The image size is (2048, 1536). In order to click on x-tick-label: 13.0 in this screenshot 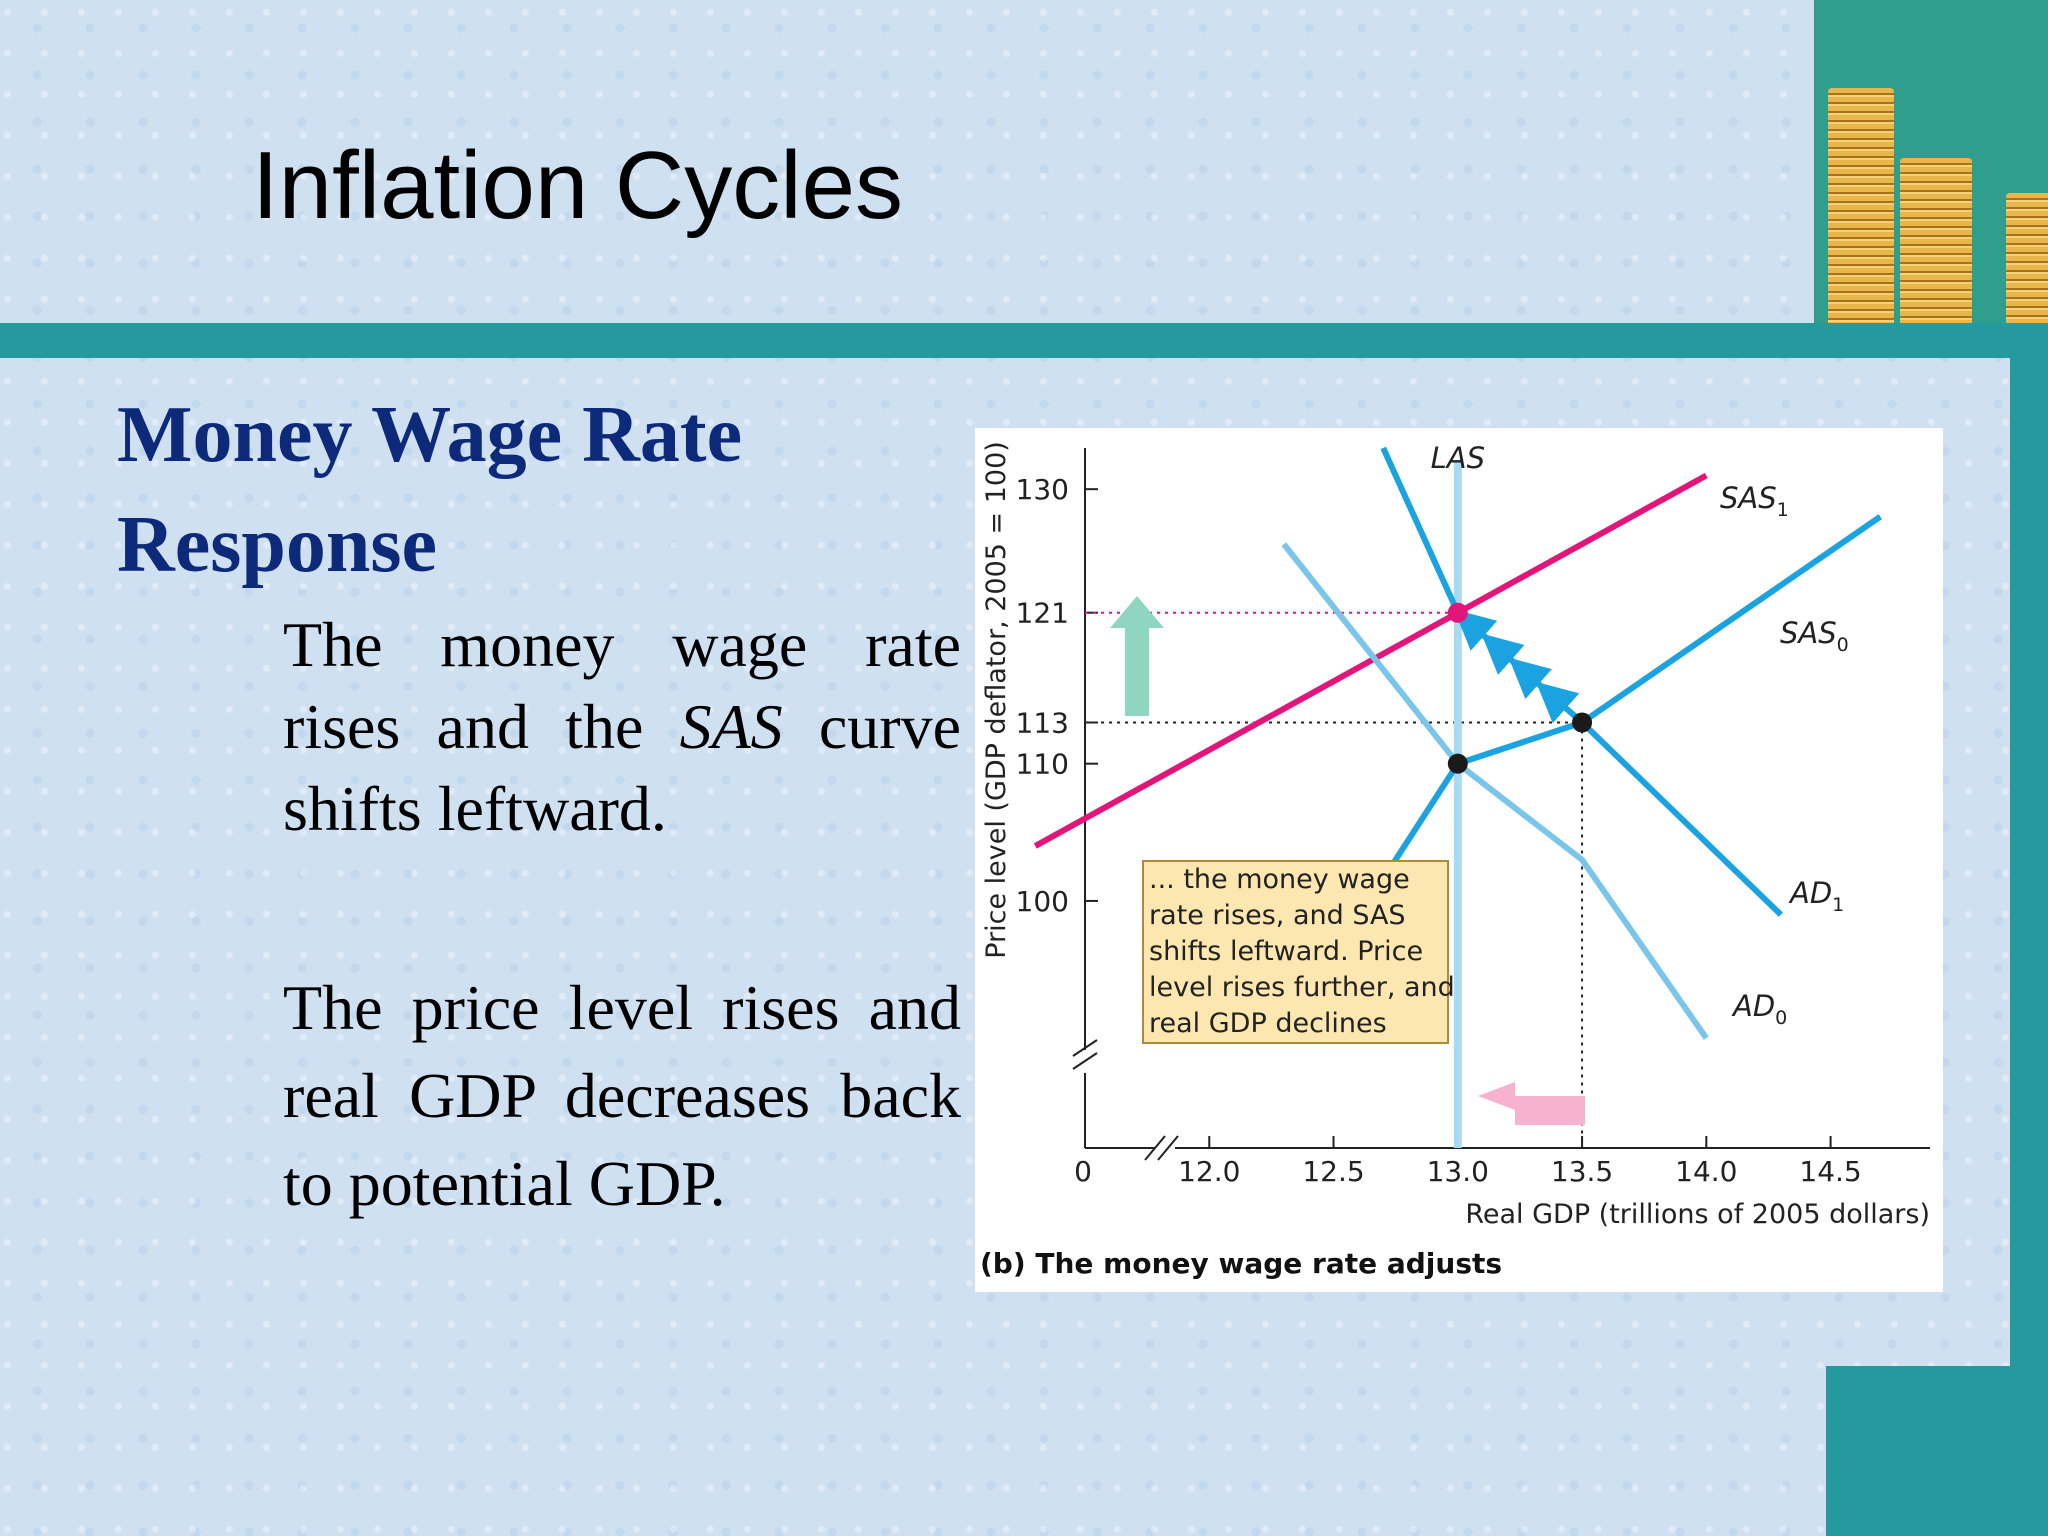, I will do `click(1458, 1171)`.